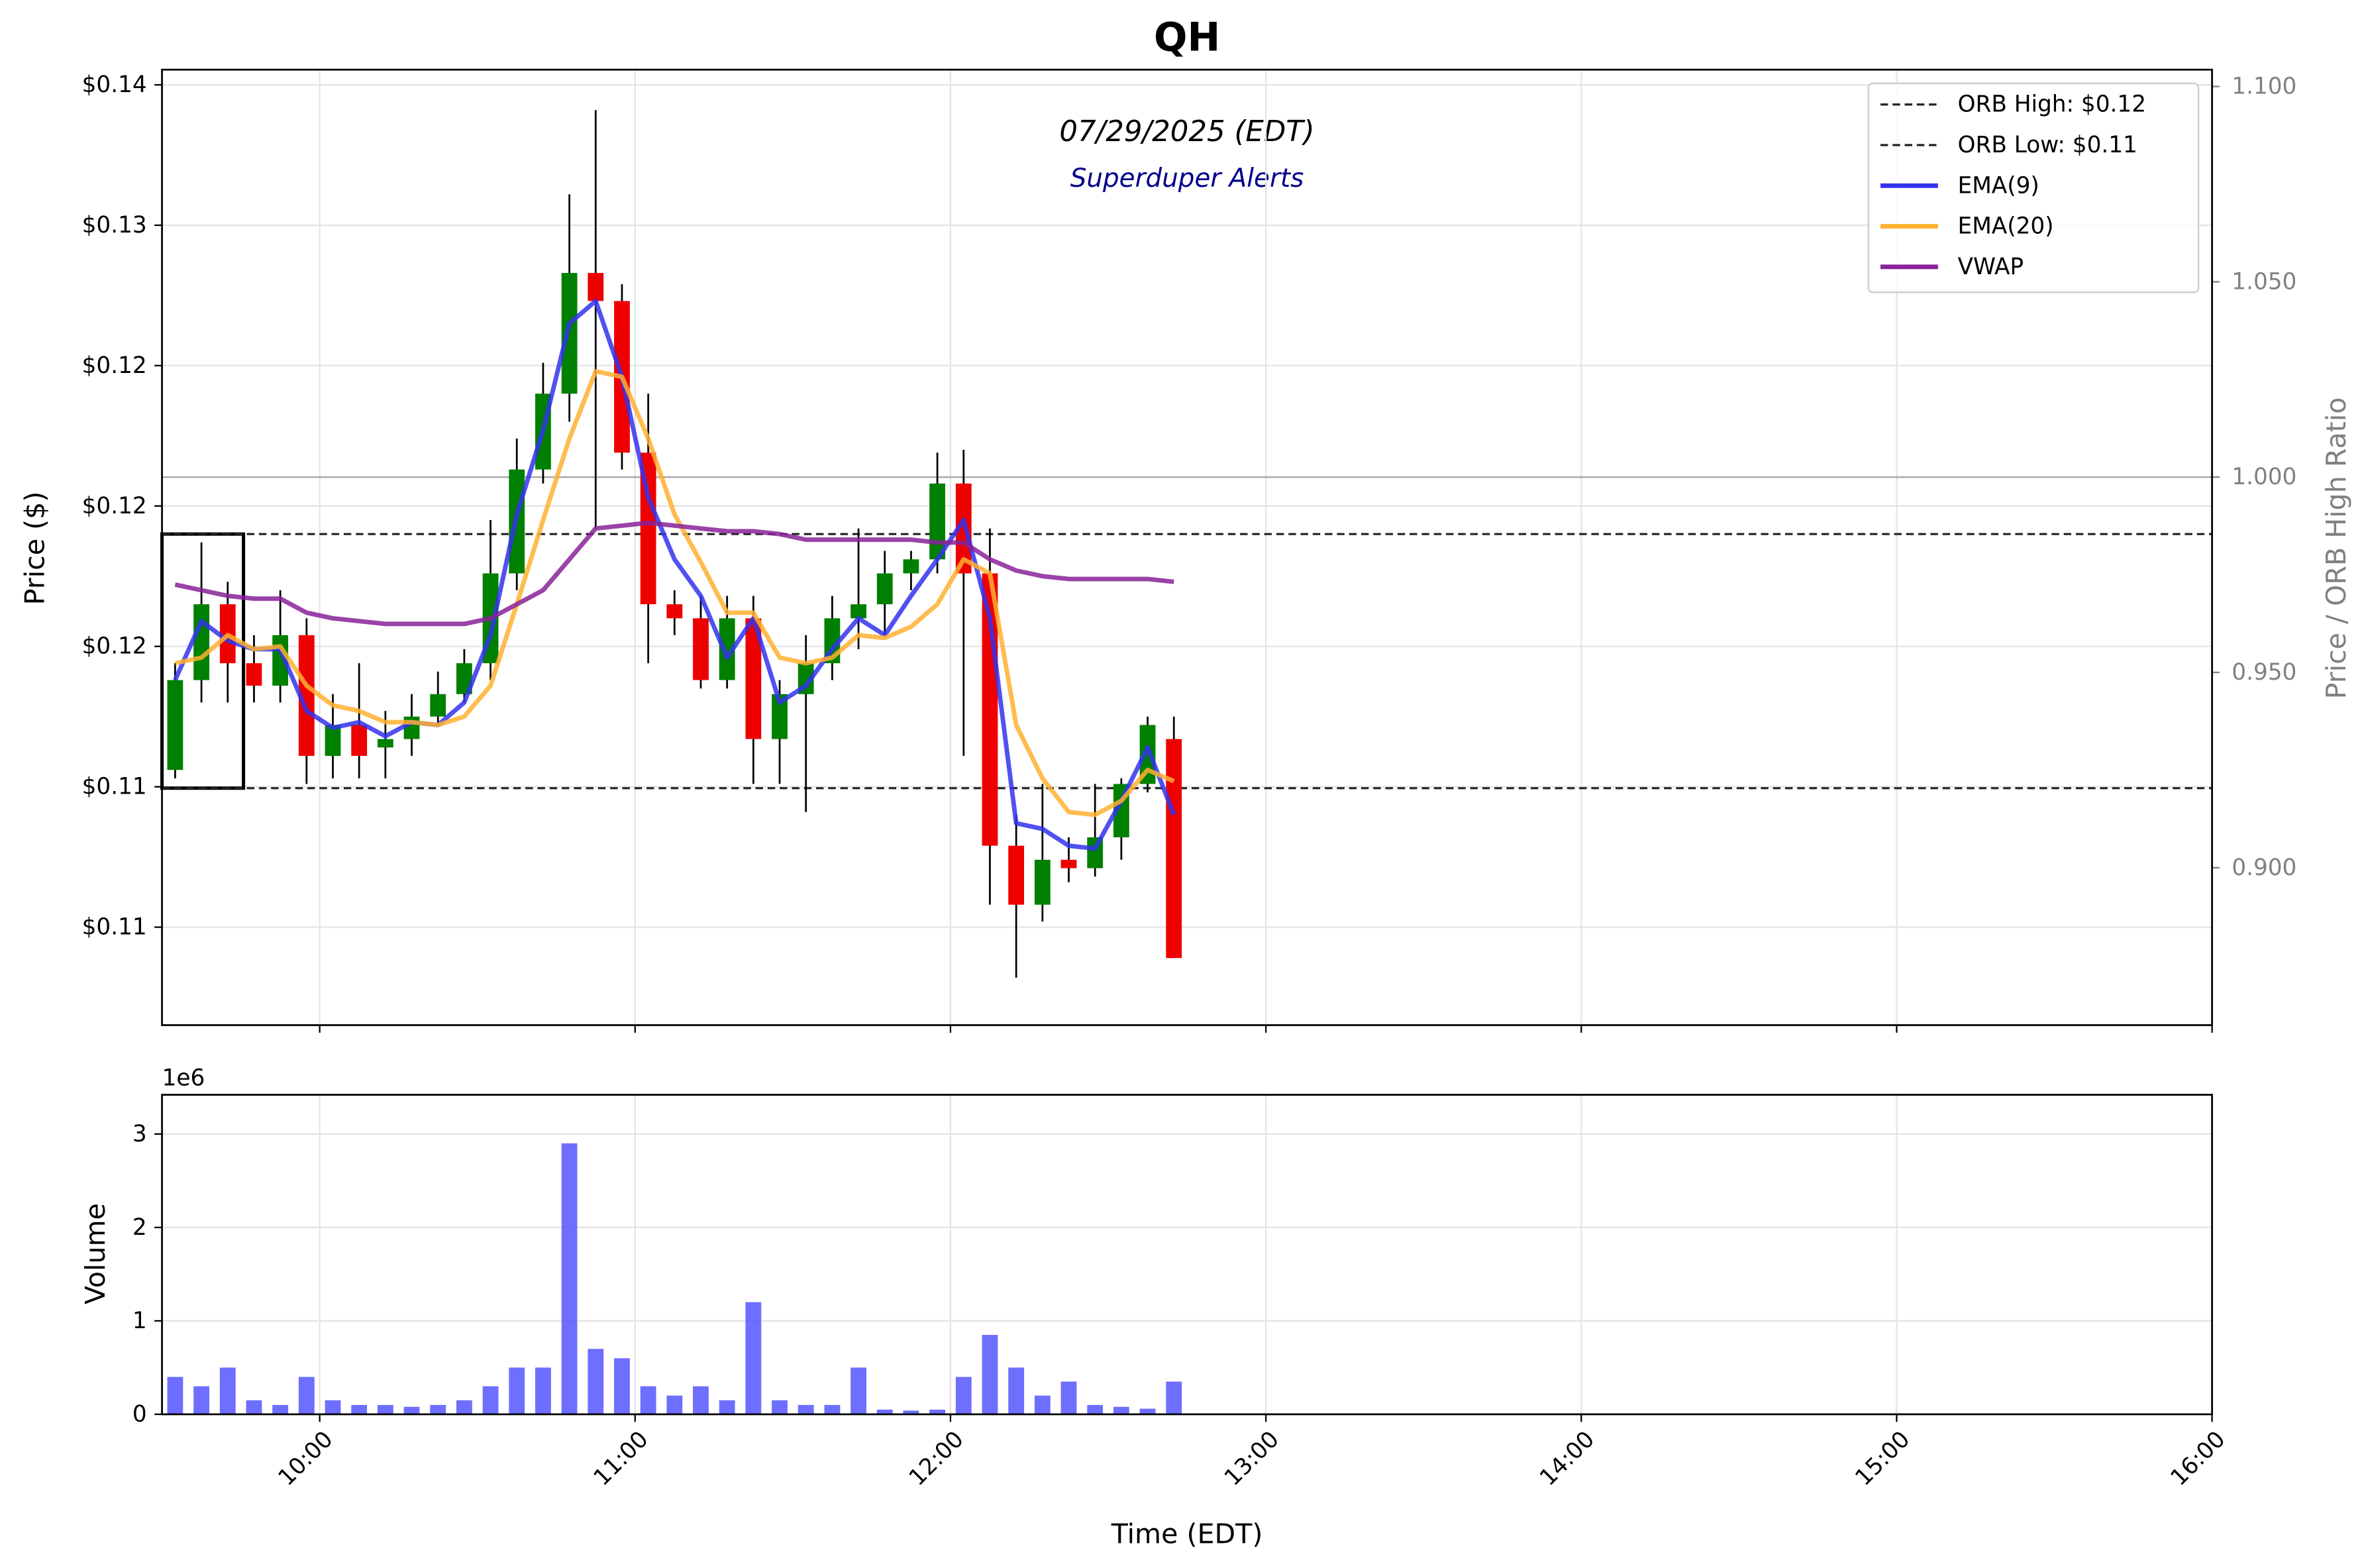  Describe the element at coordinates (1991, 267) in the screenshot. I see `legend-label: VWAP` at that location.